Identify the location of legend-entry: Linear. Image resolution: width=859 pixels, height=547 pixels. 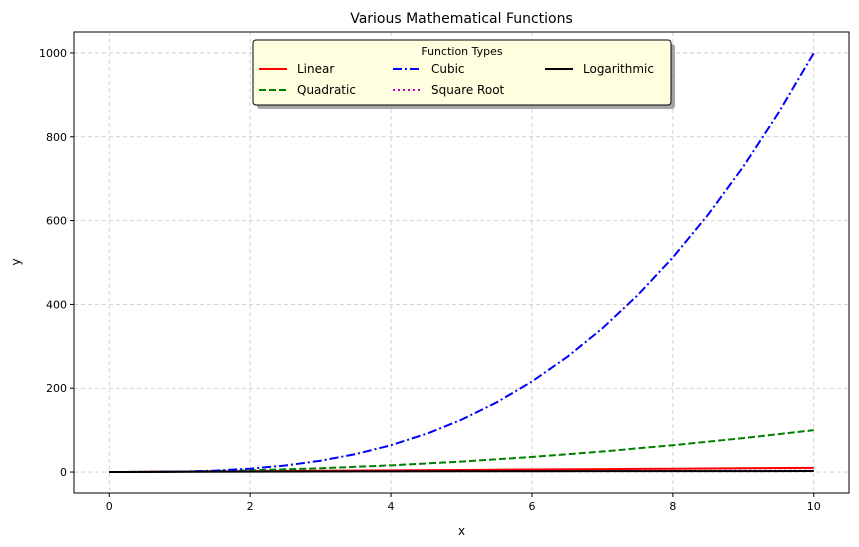
(315, 69).